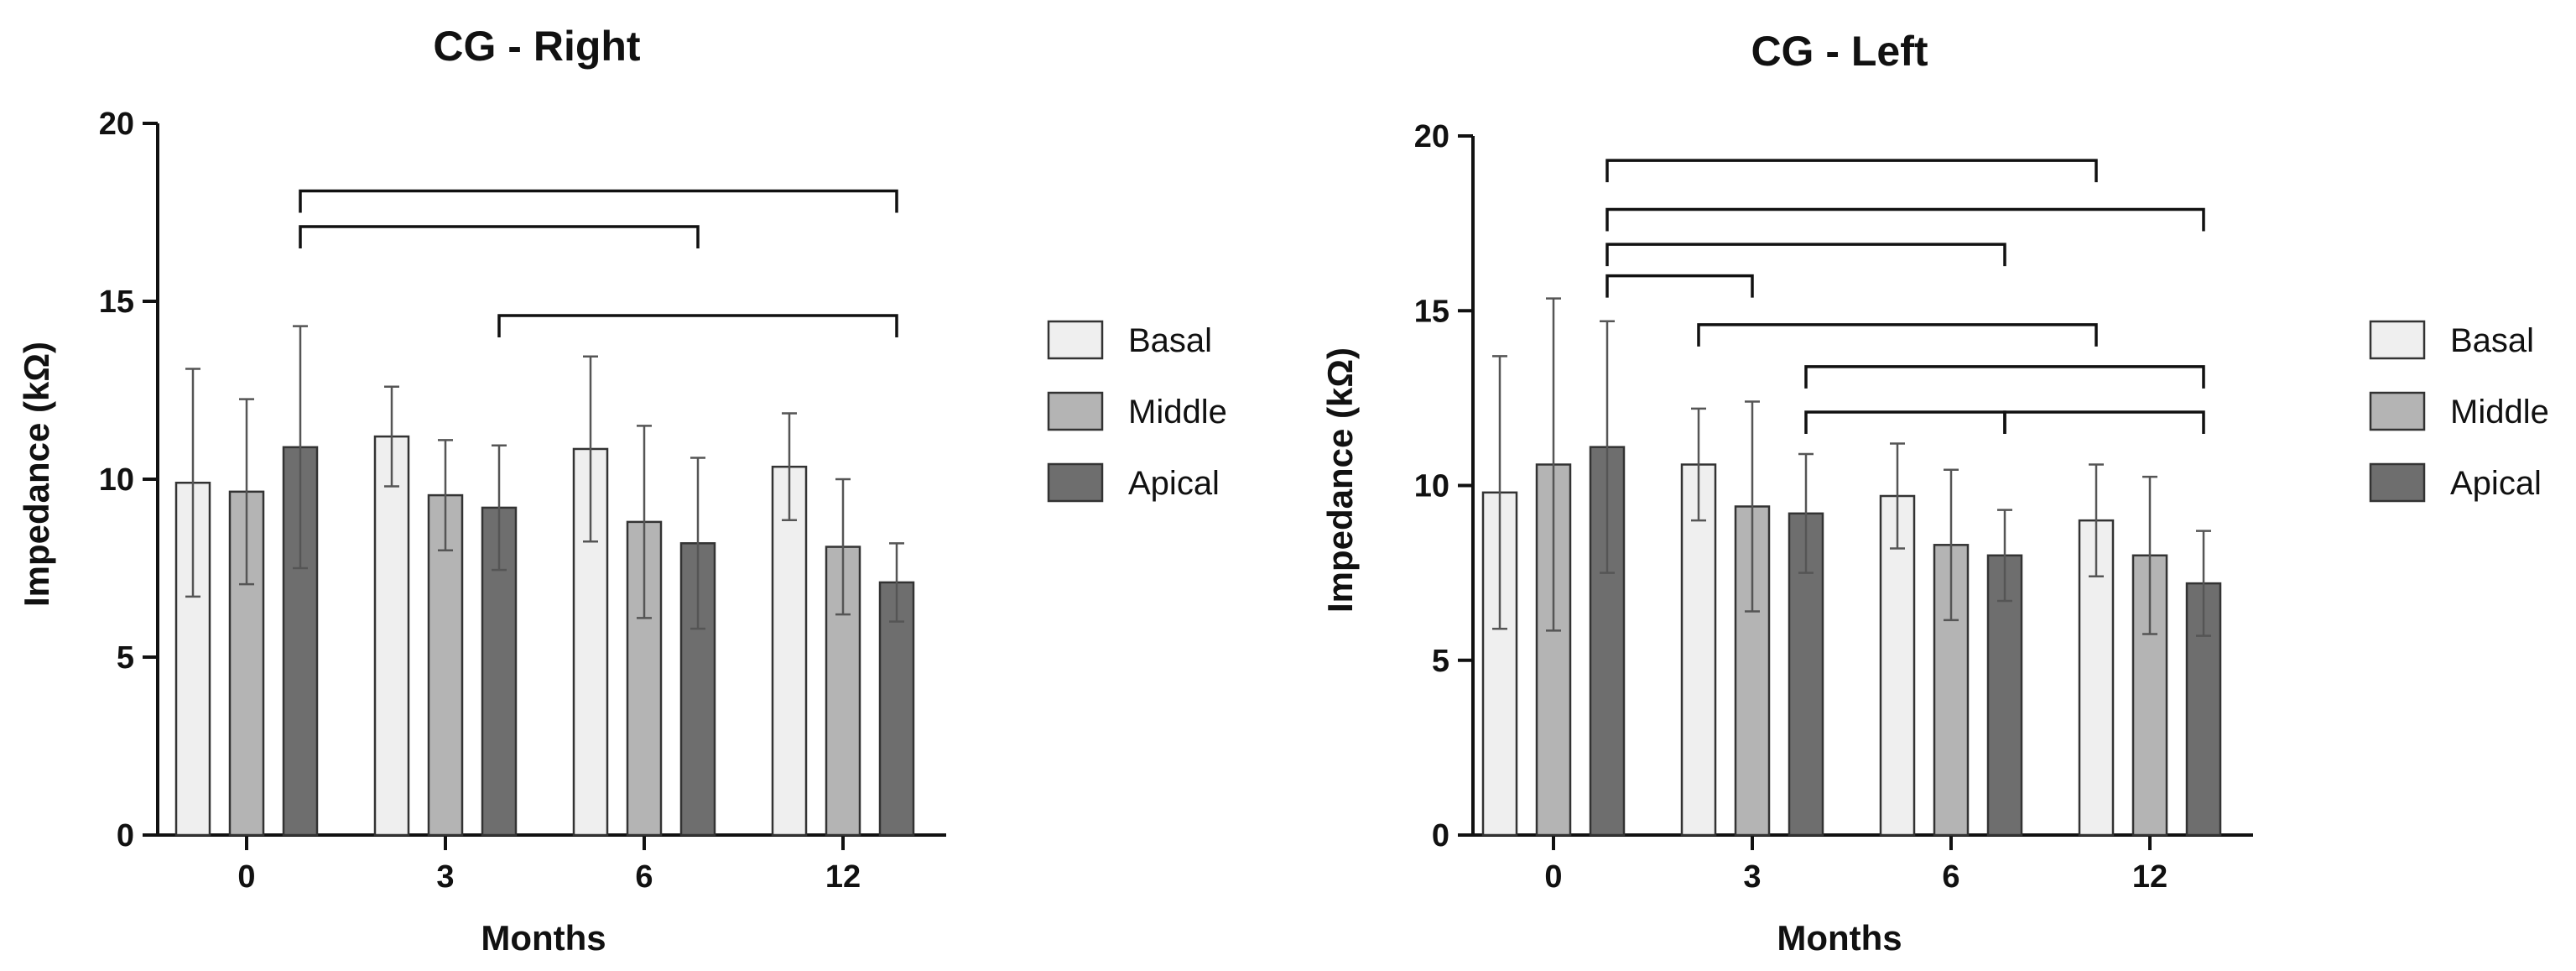  I want to click on chart-title: CG - Left, so click(1839, 51).